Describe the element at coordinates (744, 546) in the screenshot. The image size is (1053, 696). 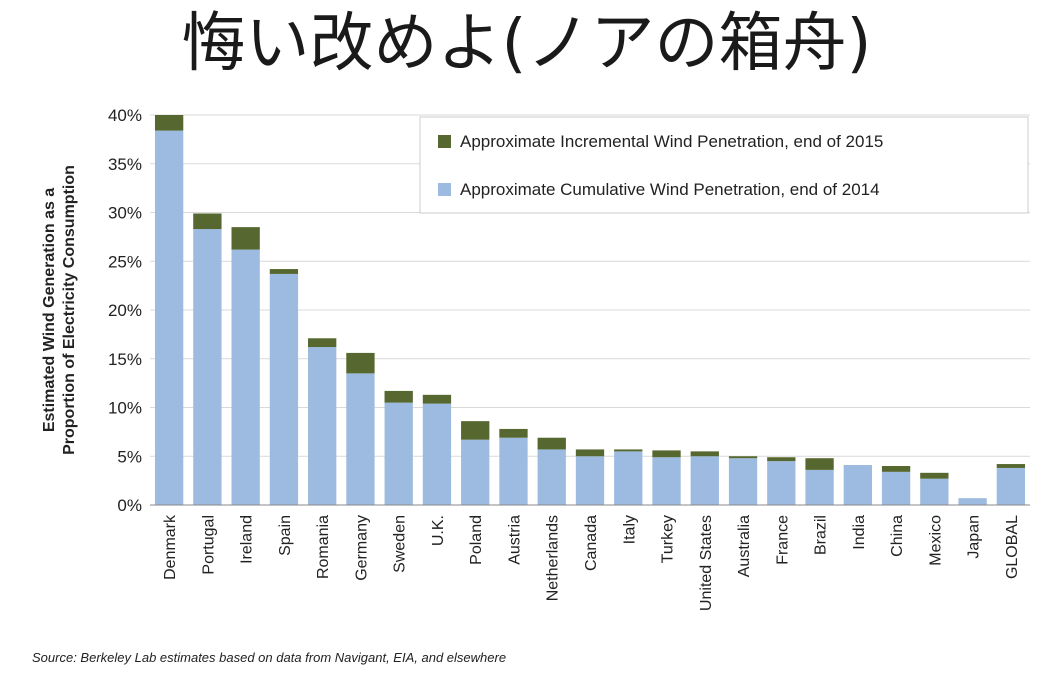
I see `x-tick-label: Australia` at that location.